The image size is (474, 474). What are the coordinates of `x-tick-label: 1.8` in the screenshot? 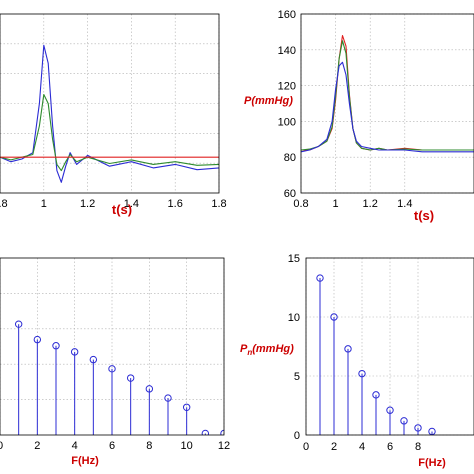 It's located at (218, 204).